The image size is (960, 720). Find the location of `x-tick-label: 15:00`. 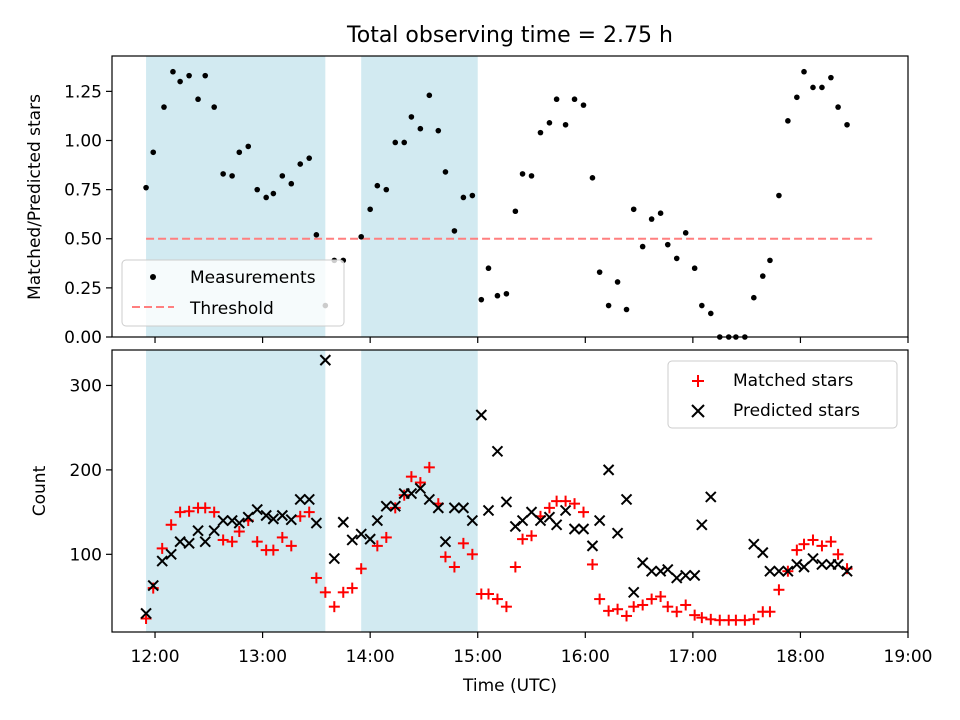

x-tick-label: 15:00 is located at coordinates (477, 657).